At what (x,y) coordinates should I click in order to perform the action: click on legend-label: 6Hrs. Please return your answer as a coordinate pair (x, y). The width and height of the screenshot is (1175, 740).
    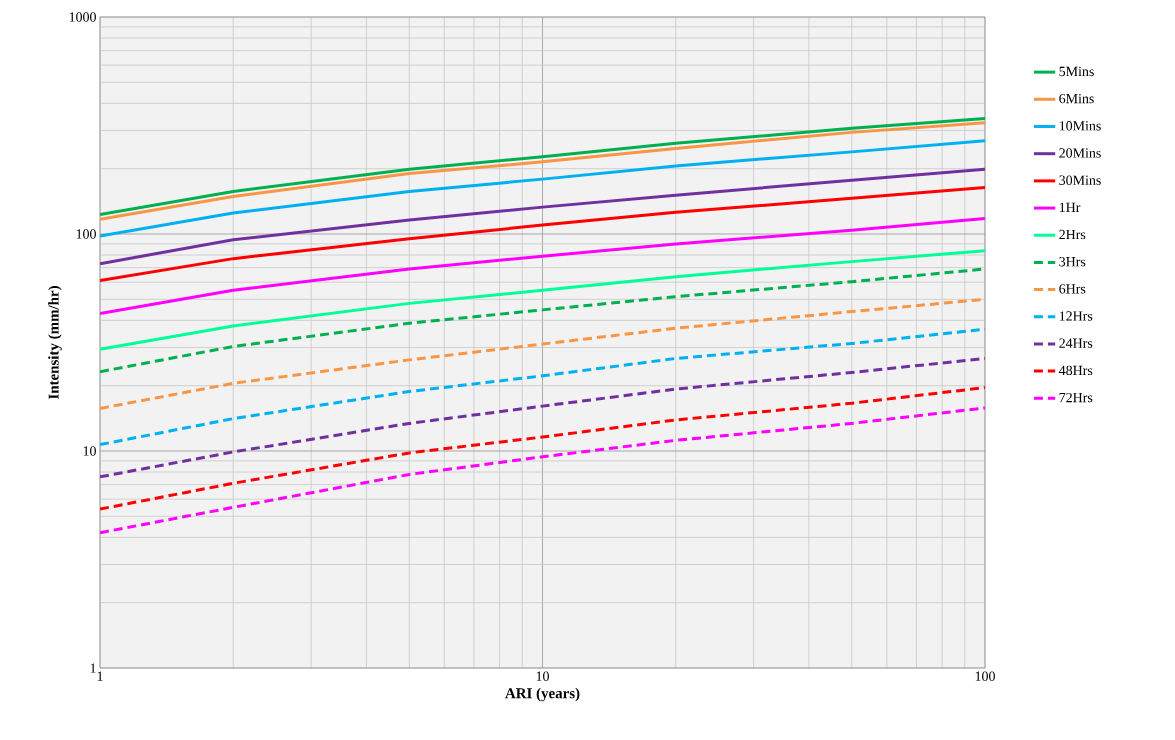
    Looking at the image, I should click on (1072, 289).